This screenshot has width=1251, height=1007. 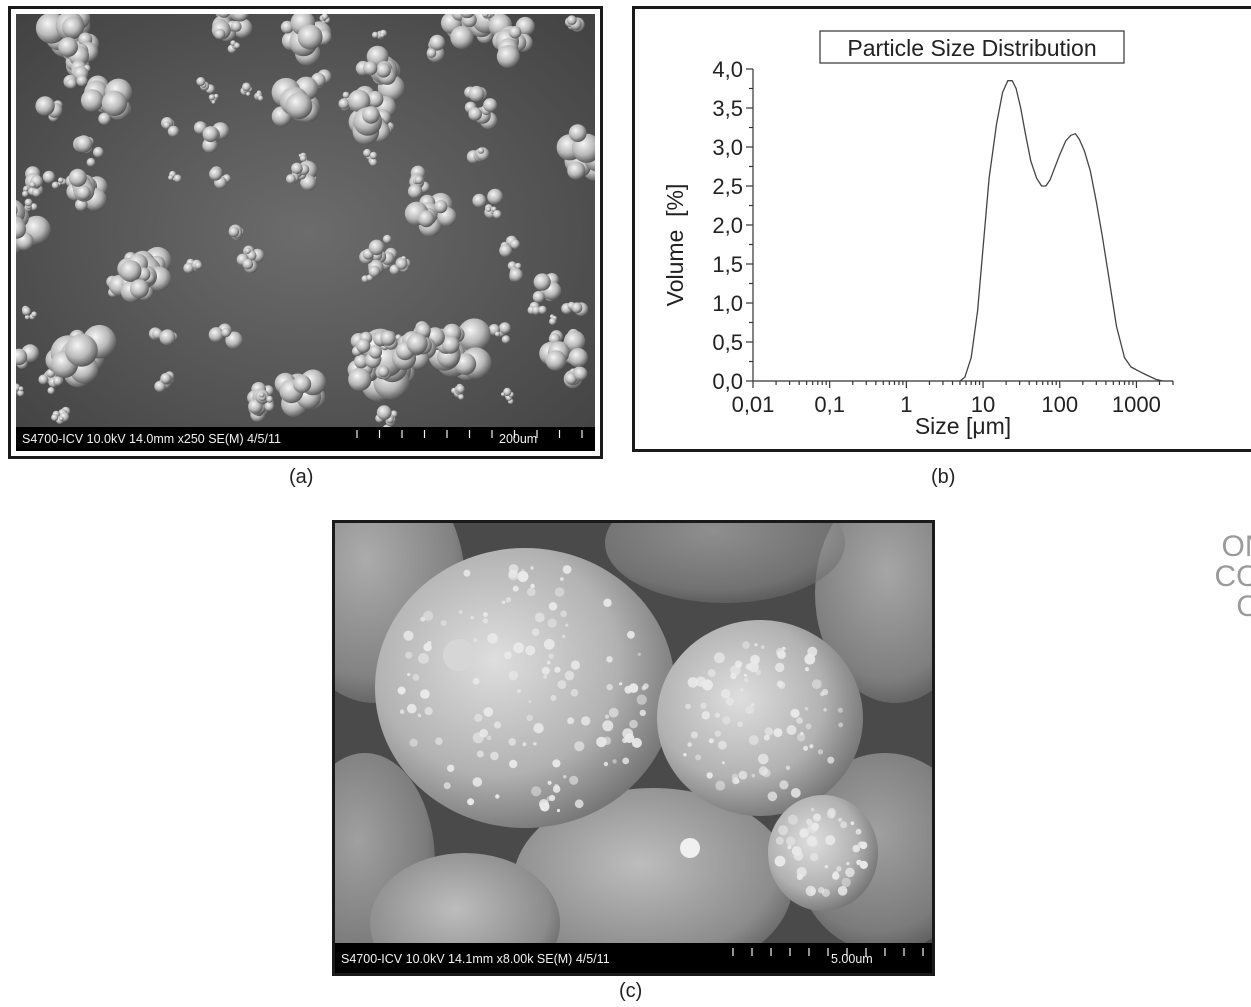 I want to click on caption-a: (a), so click(x=301, y=477).